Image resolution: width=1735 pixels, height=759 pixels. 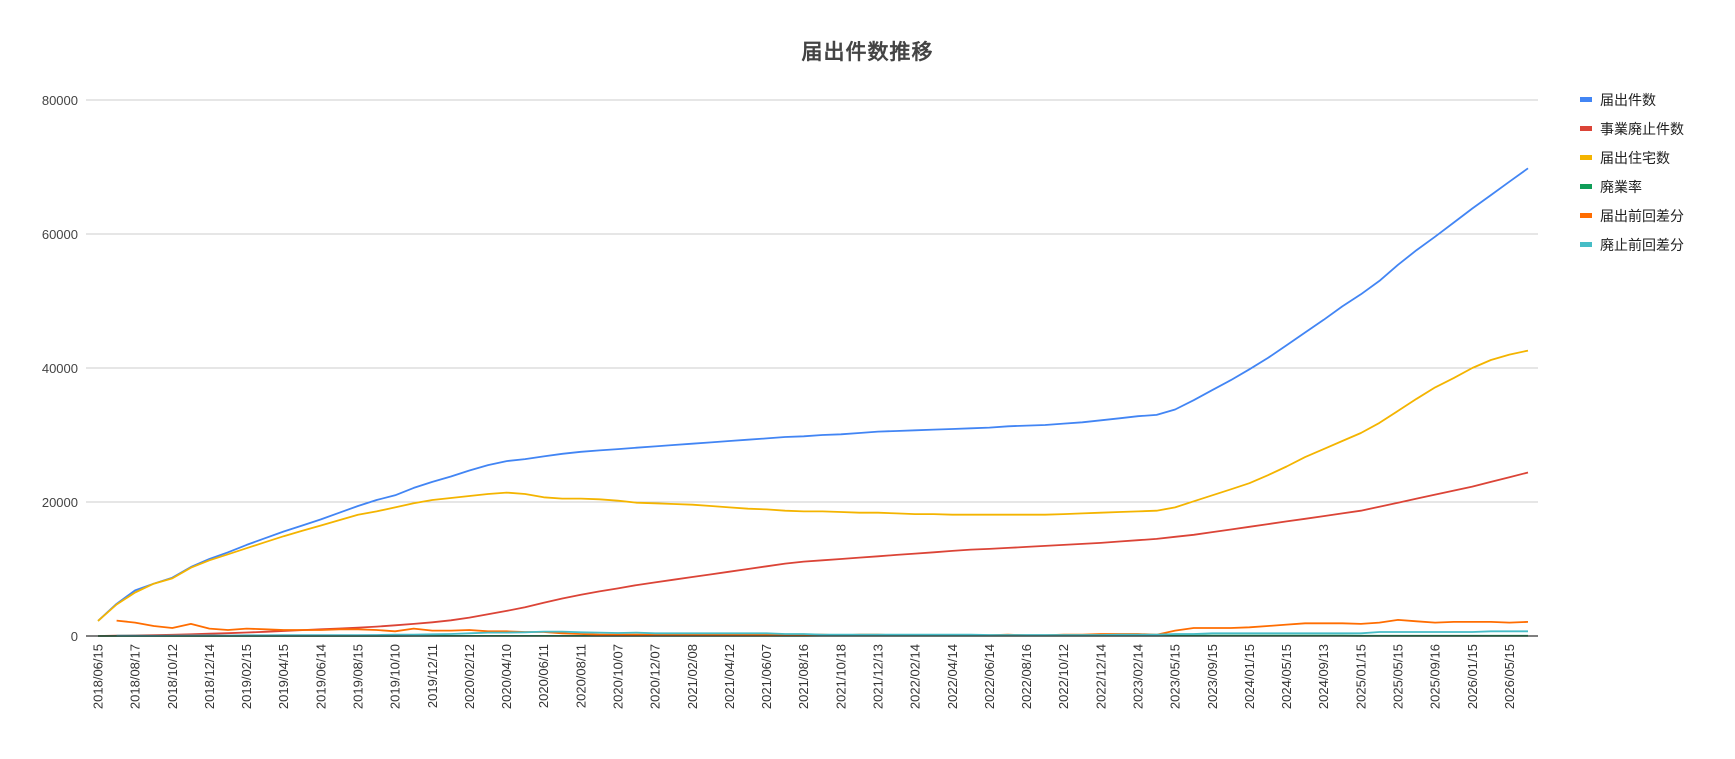 I want to click on x-tick-label: 2025/09/16, so click(x=1435, y=676).